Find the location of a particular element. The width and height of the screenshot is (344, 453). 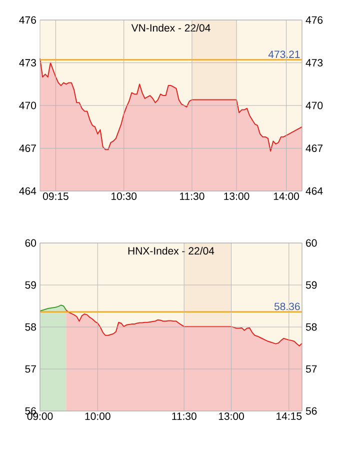

x-tick-label: 14:15 is located at coordinates (289, 416).